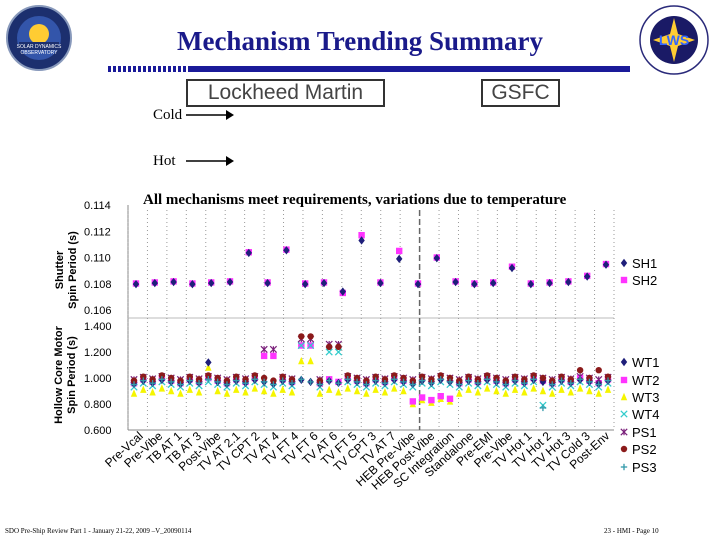  What do you see at coordinates (210, 115) in the screenshot?
I see `cold-arrow-icon` at bounding box center [210, 115].